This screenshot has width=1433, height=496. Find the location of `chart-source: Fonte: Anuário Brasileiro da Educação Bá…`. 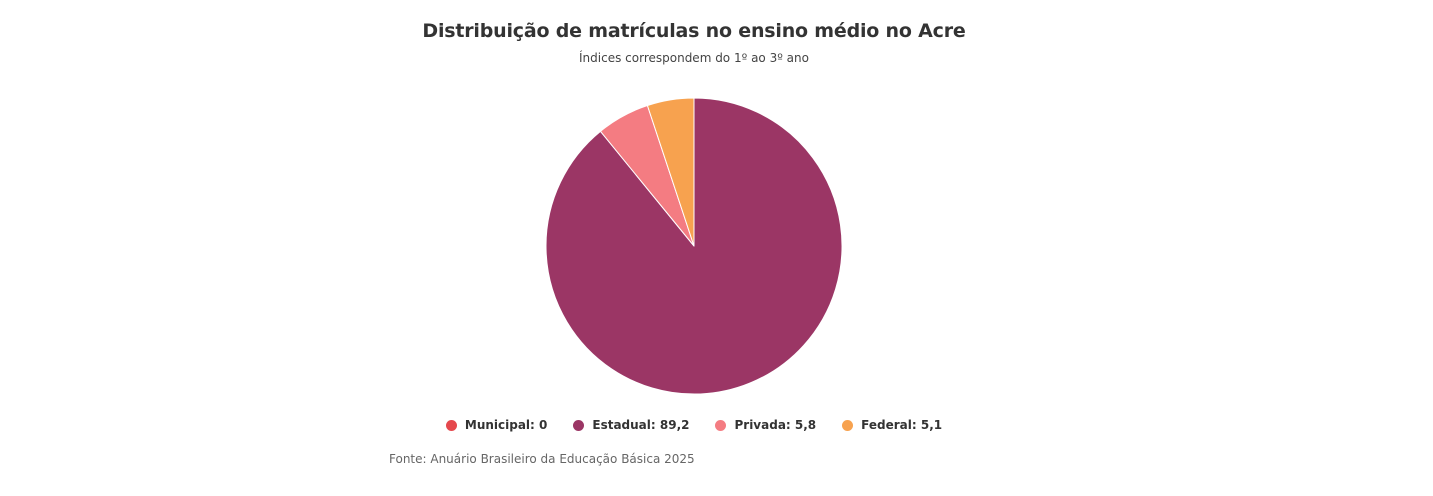

chart-source: Fonte: Anuário Brasileiro da Educação Bá… is located at coordinates (542, 459).